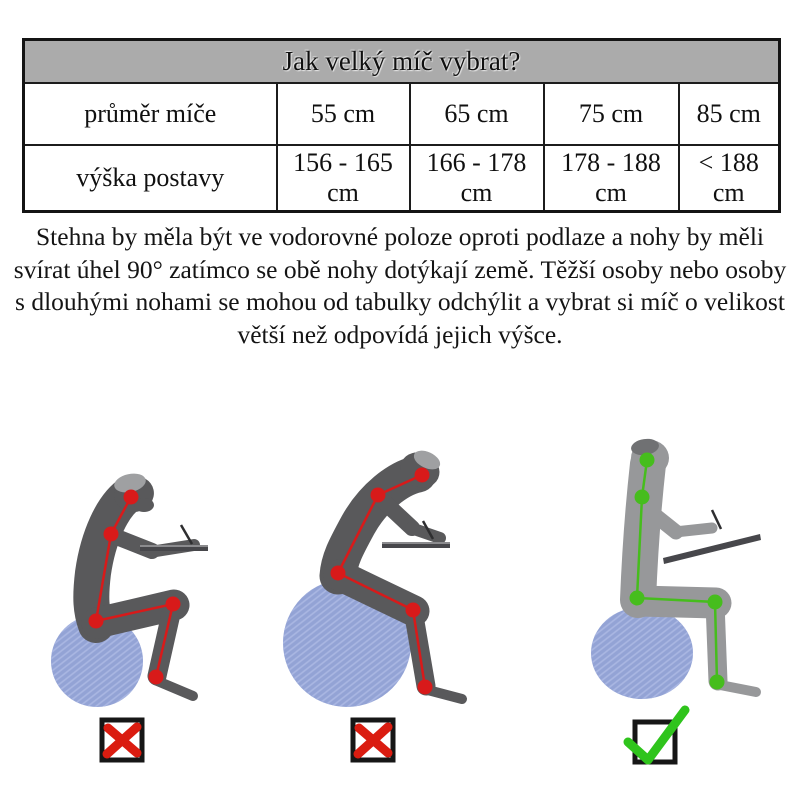 This screenshot has width=800, height=800. I want to click on diameter-row-label: průměr míče, so click(150, 114).